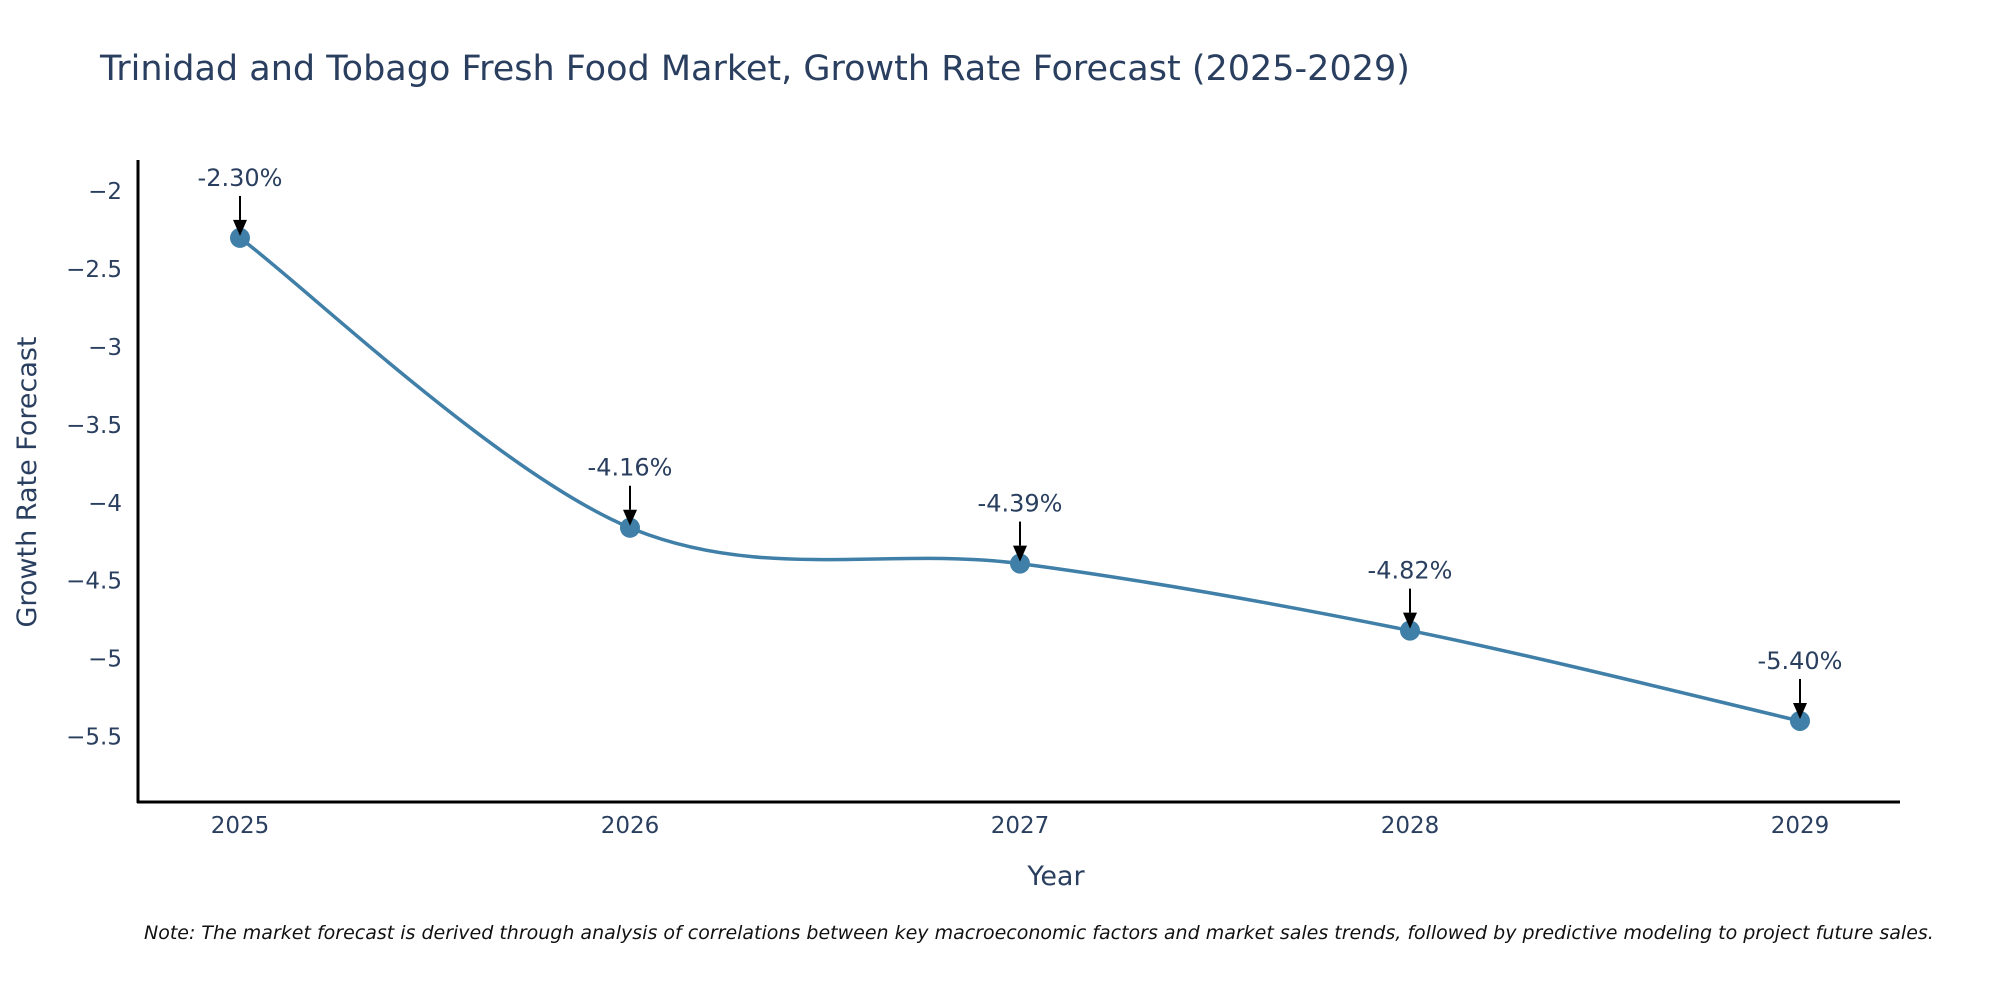 This screenshot has height=1000, width=2000. Describe the element at coordinates (1410, 826) in the screenshot. I see `x-tick-label: 2028` at that location.